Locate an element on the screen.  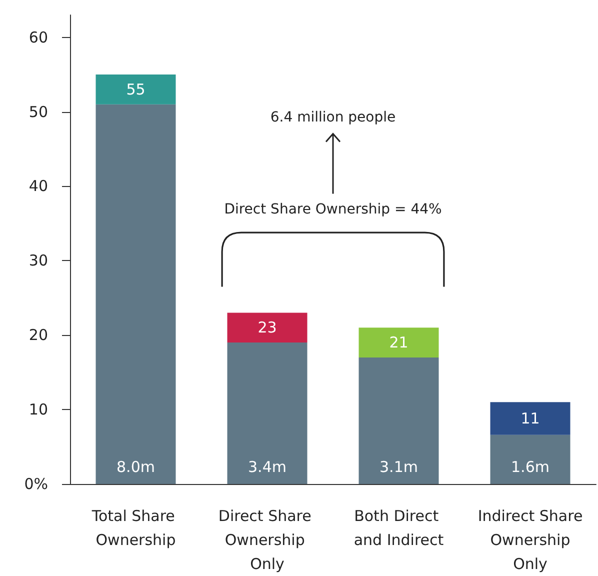
total-label: 11 is located at coordinates (530, 418).